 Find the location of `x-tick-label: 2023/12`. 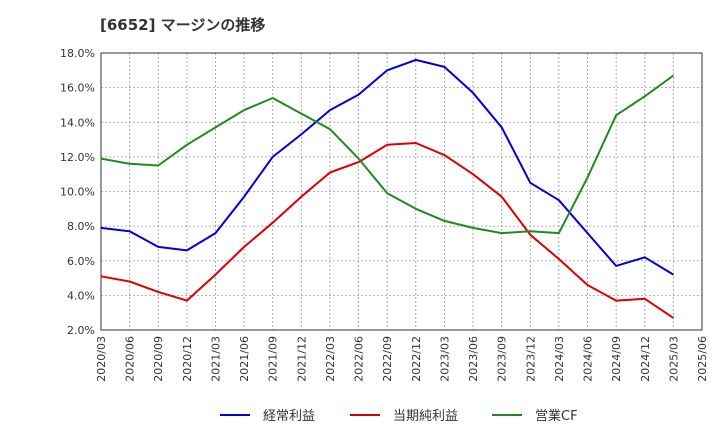

x-tick-label: 2023/12 is located at coordinates (530, 359).